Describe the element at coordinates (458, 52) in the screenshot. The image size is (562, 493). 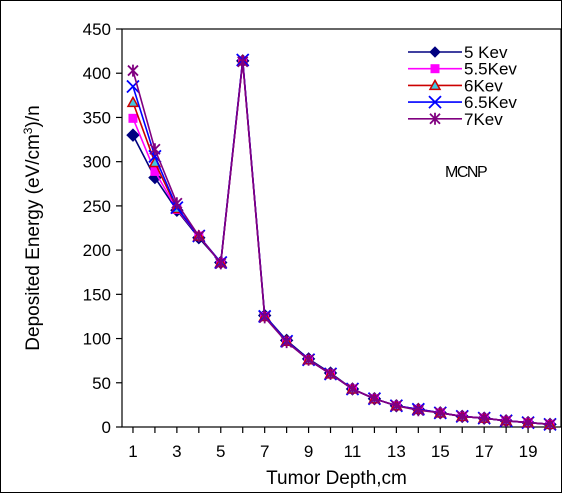
I see `legend-entry: 5 Kev` at that location.